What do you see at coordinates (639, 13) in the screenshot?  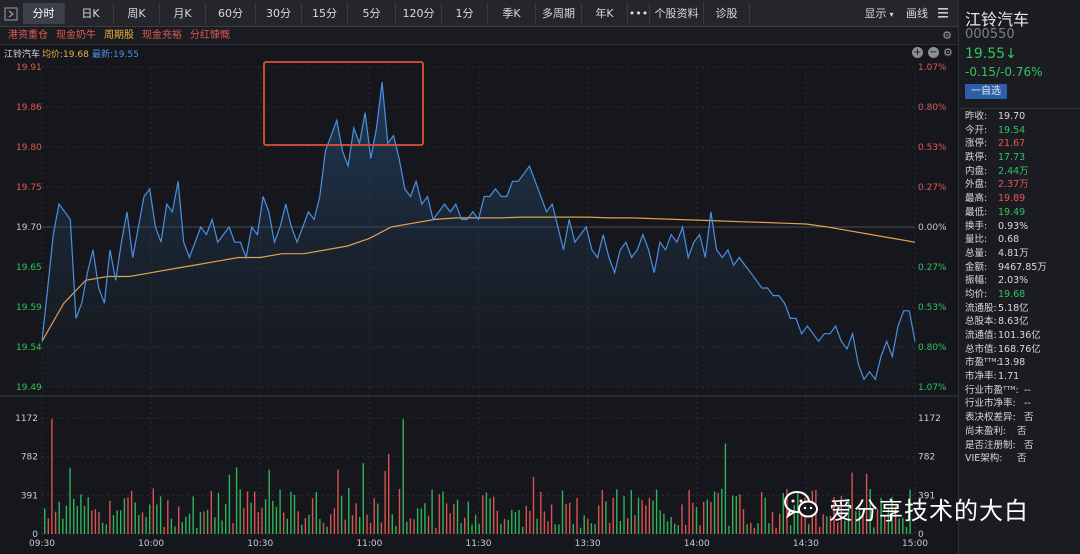 I see `more-icon: •••` at bounding box center [639, 13].